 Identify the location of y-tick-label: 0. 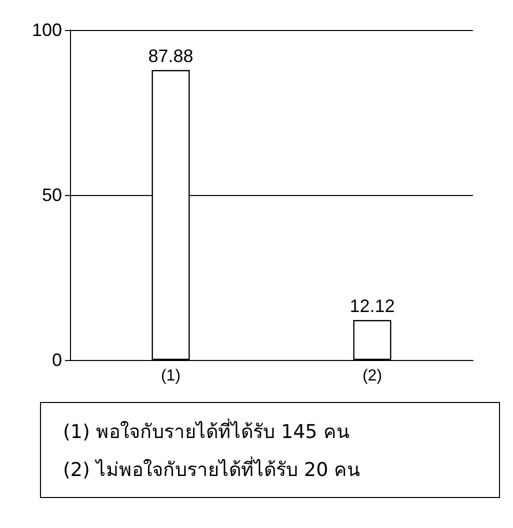
(57, 360).